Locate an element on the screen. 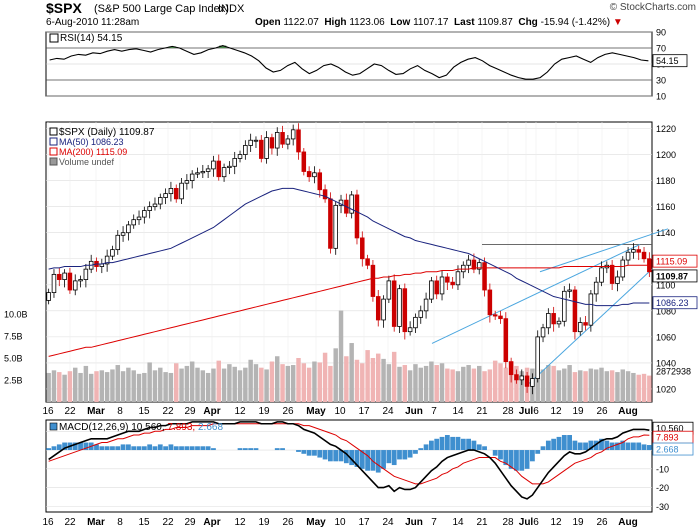  price-x-label: 29 is located at coordinates (190, 411).